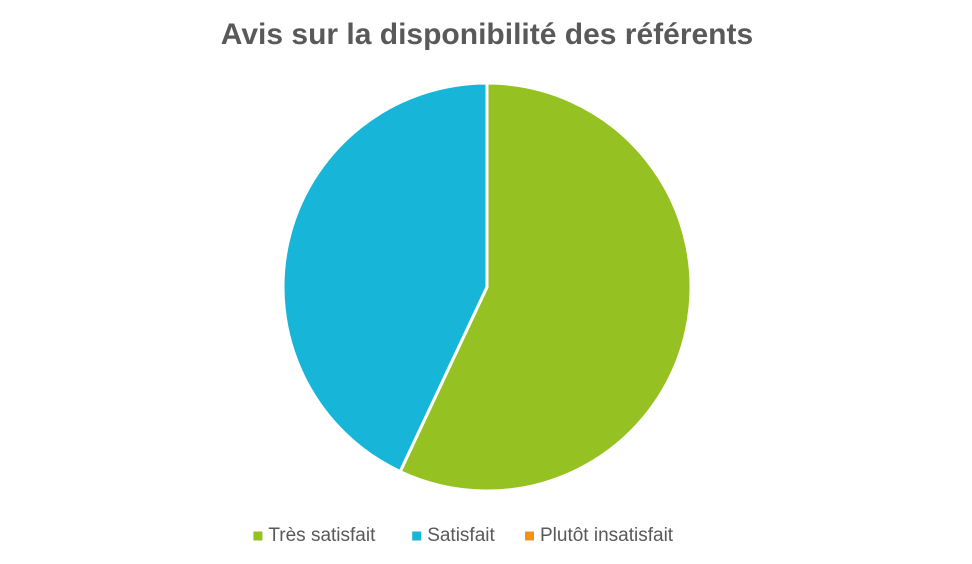 Image resolution: width=972 pixels, height=564 pixels. I want to click on legend-label: Satisfait, so click(461, 535).